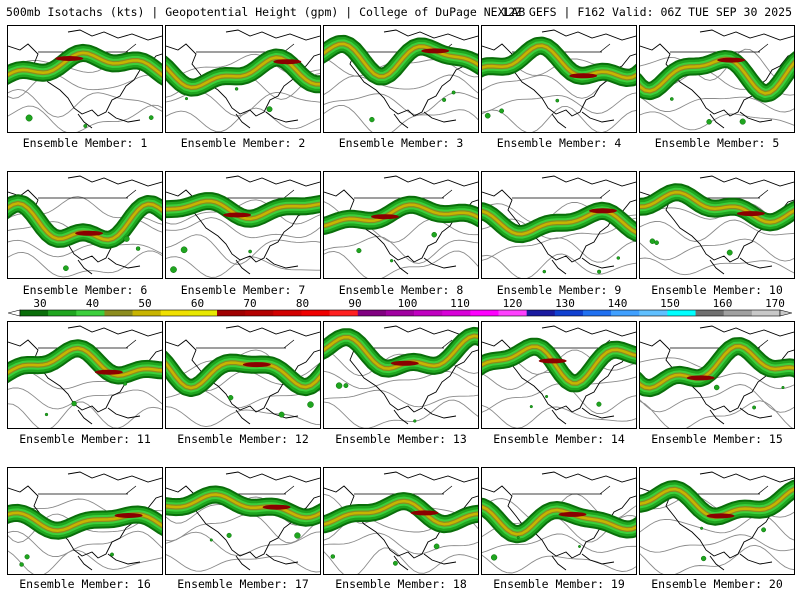 The width and height of the screenshot is (800, 600). Describe the element at coordinates (719, 48) in the screenshot. I see `political-border` at that location.